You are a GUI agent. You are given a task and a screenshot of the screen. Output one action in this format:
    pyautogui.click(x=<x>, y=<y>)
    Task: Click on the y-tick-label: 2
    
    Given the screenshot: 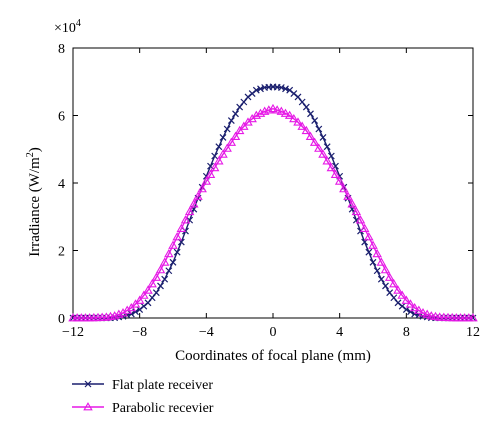 What is the action you would take?
    pyautogui.click(x=61, y=252)
    